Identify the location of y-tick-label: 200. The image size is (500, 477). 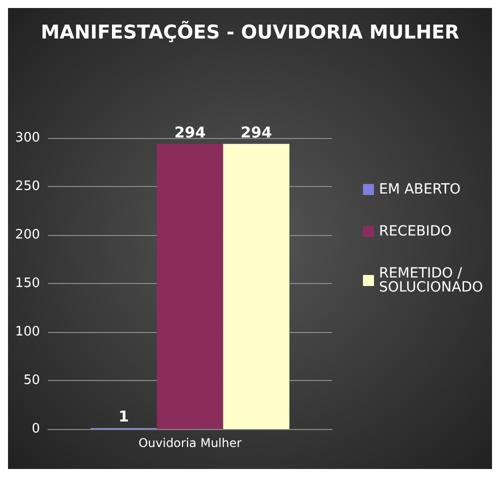
(27, 235).